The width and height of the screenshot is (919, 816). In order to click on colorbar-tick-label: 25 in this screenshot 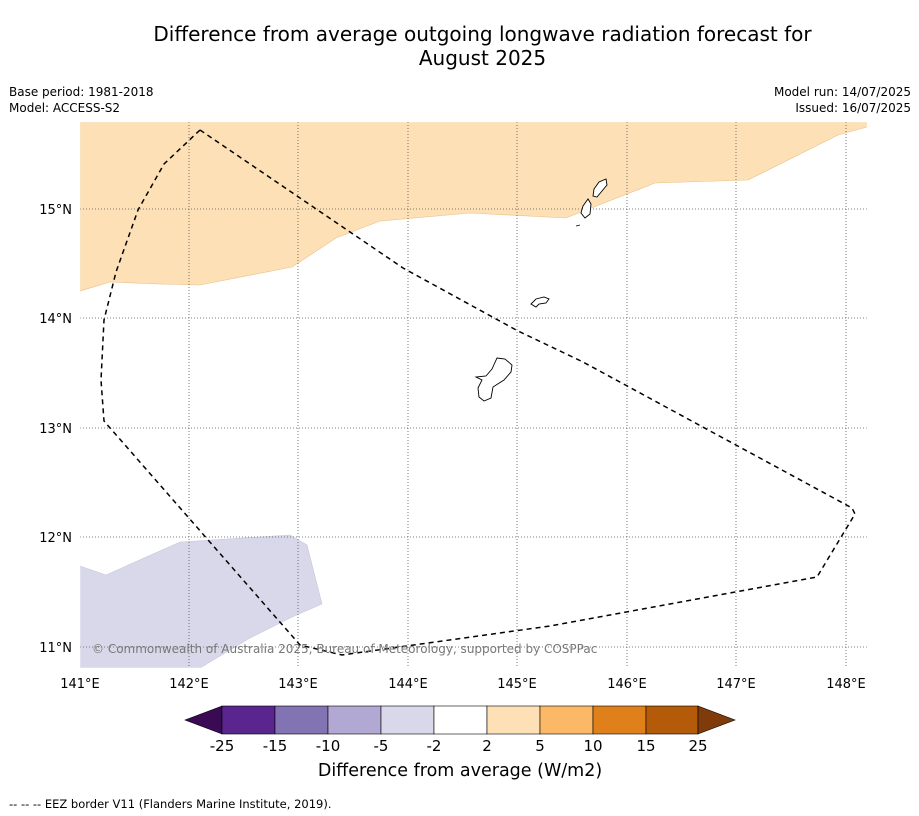, I will do `click(697, 746)`.